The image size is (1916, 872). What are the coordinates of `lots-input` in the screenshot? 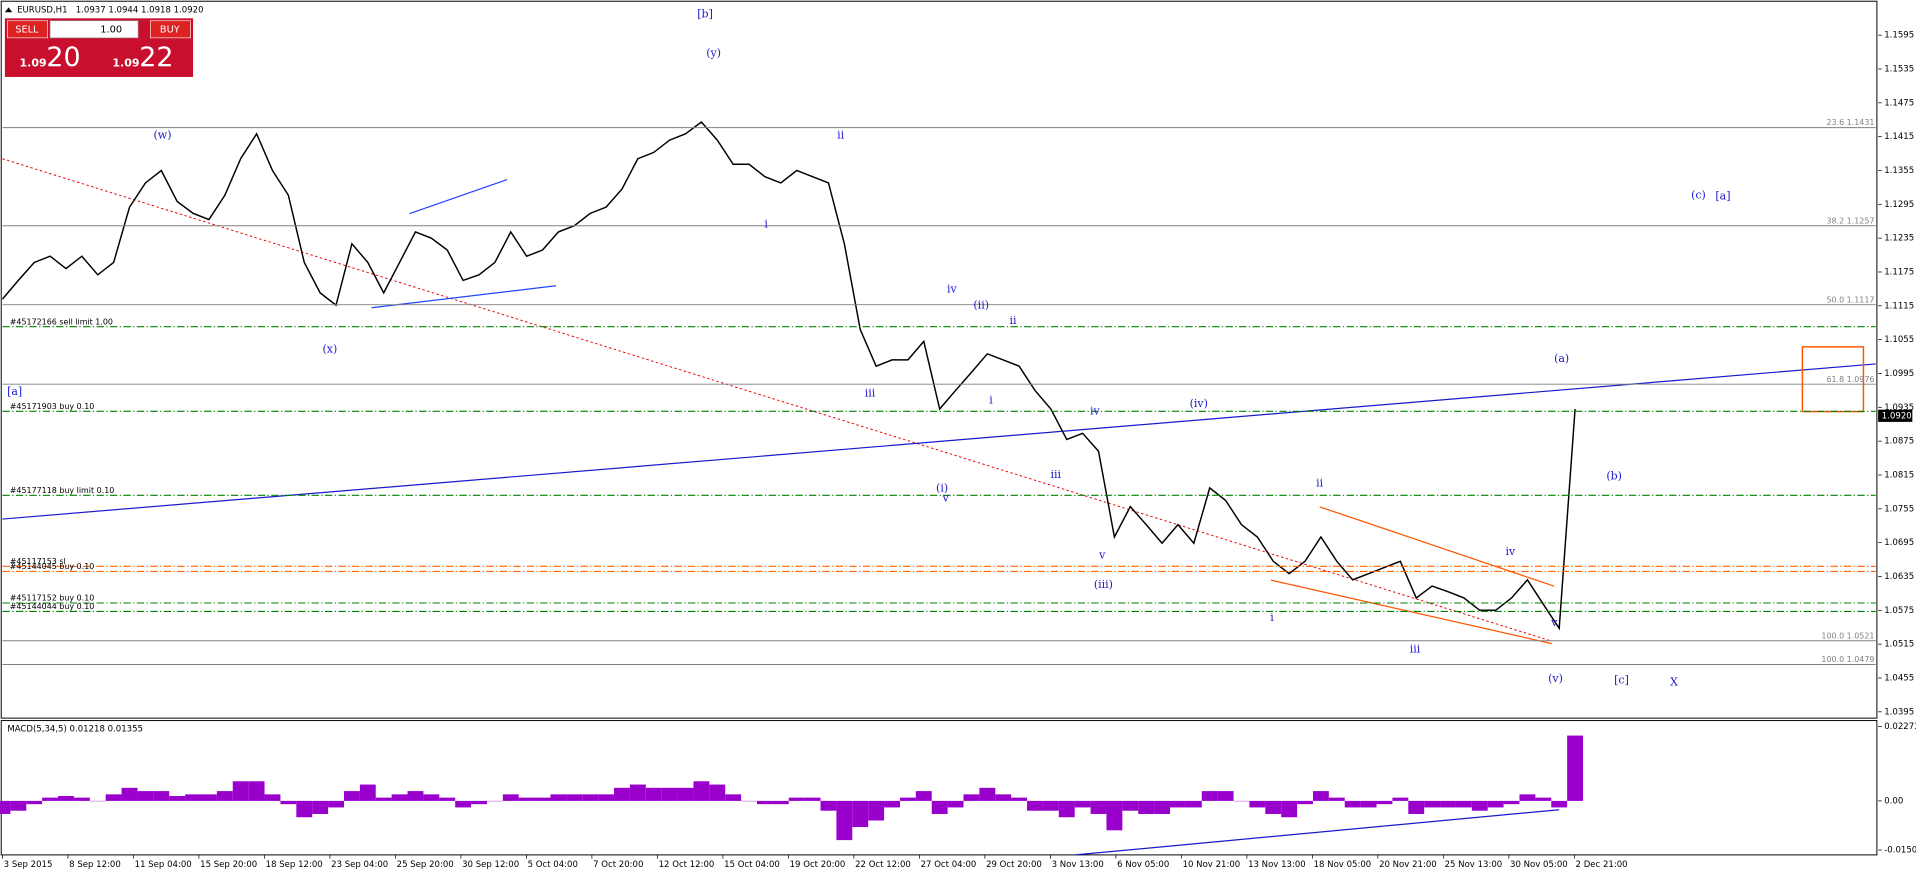 It's located at (94, 29).